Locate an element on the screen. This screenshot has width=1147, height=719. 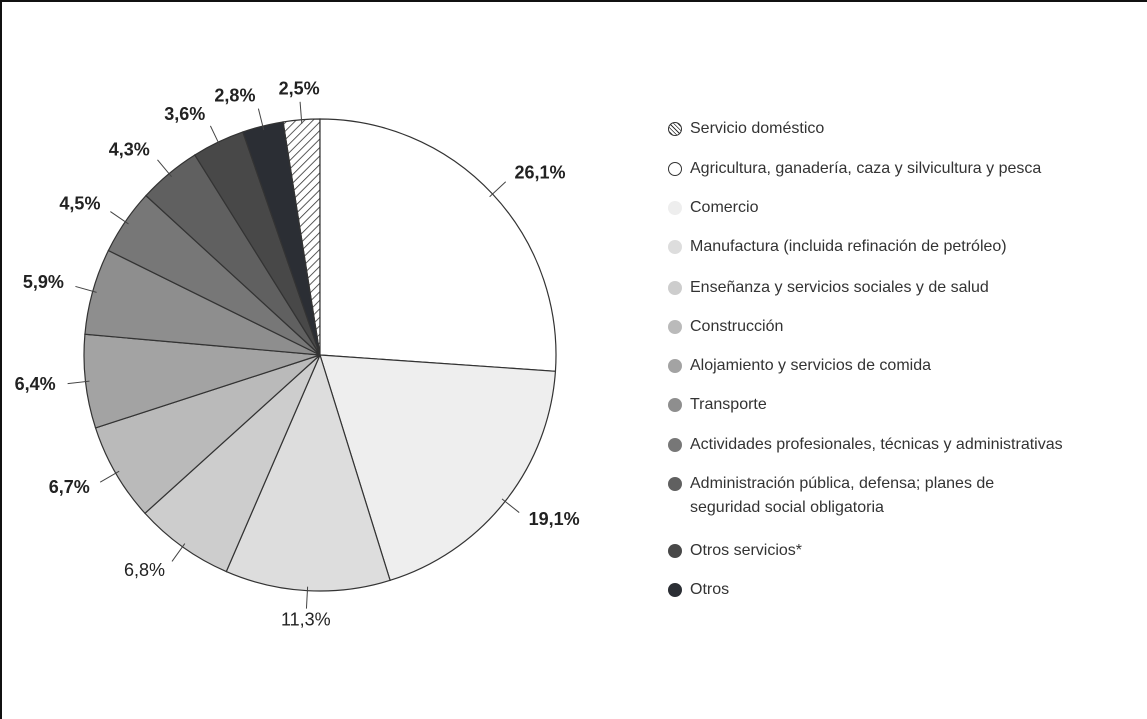
data-label: 6,4% is located at coordinates (35, 384).